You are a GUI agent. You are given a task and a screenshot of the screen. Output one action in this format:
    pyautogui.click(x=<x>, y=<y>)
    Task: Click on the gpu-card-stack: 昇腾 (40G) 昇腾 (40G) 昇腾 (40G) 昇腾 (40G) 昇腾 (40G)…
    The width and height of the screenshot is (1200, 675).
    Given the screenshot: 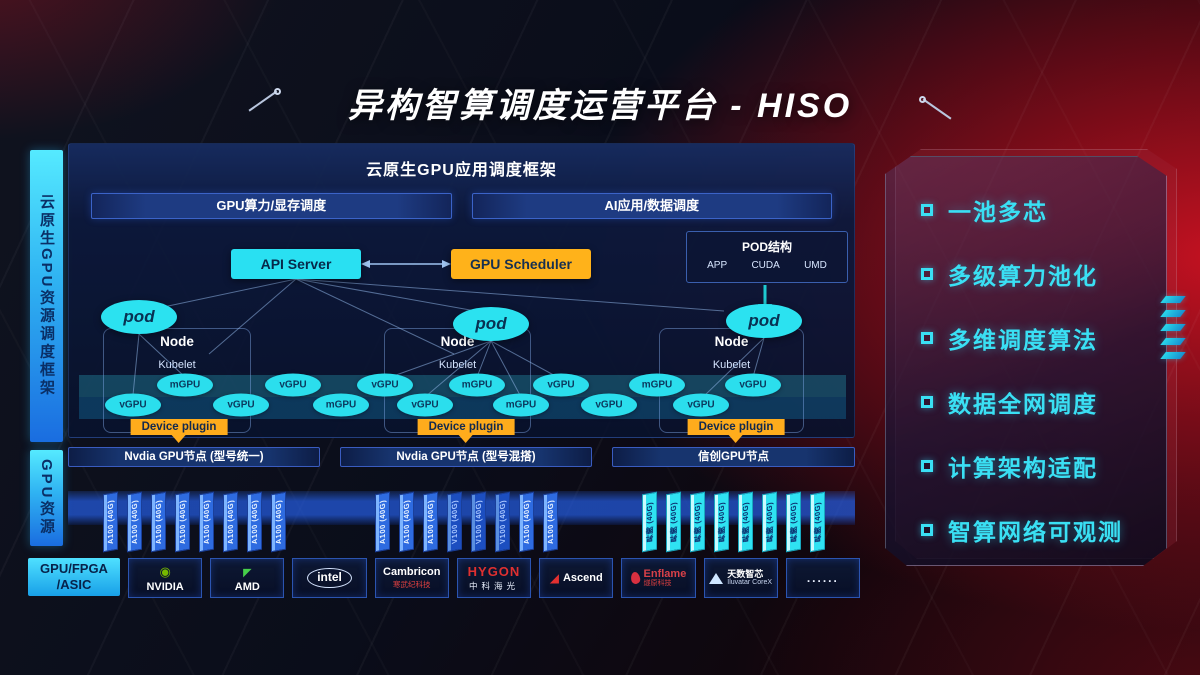 What is the action you would take?
    pyautogui.click(x=733, y=522)
    